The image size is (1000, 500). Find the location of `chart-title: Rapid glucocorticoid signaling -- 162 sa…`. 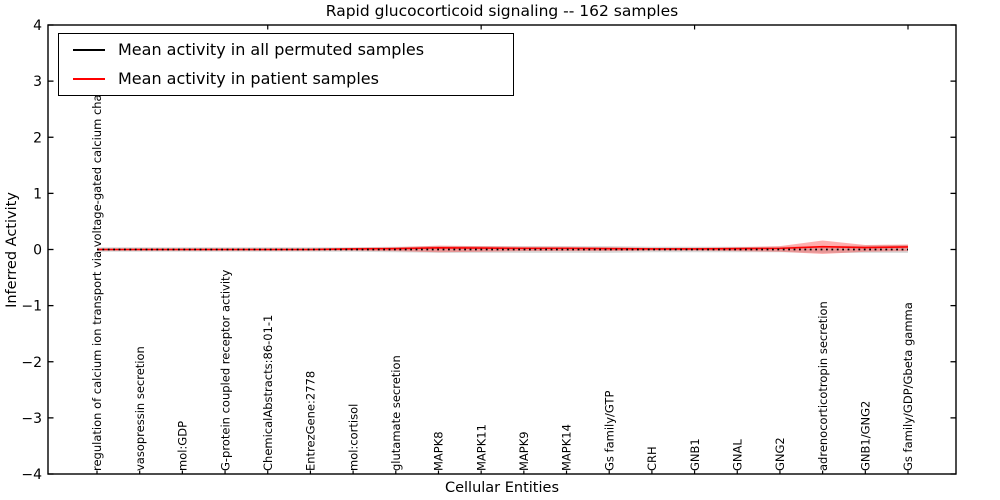

chart-title: Rapid glucocorticoid signaling -- 162 sa… is located at coordinates (502, 11).